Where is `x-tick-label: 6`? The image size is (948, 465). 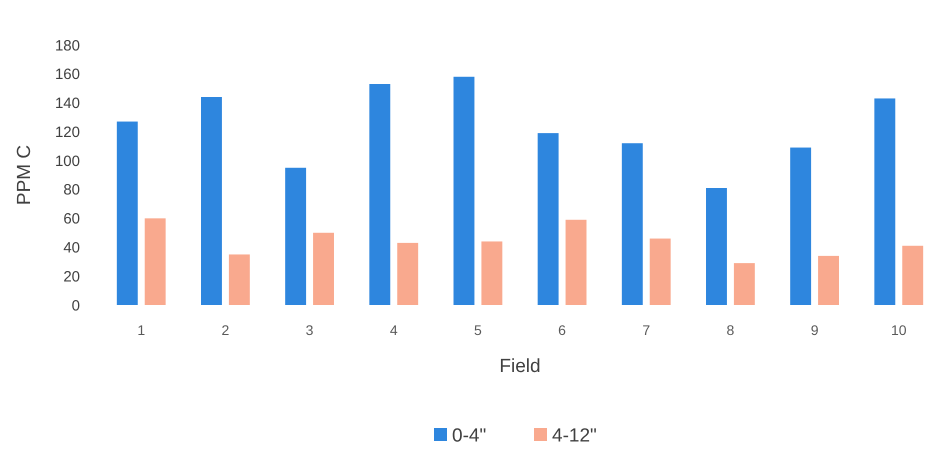
x-tick-label: 6 is located at coordinates (562, 330).